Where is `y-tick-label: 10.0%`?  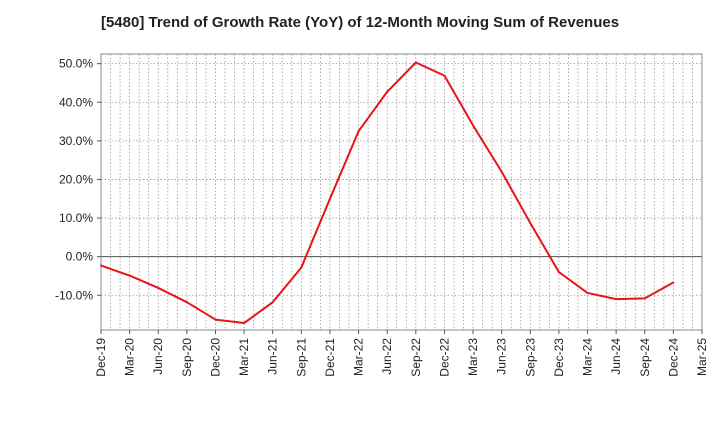
y-tick-label: 10.0% is located at coordinates (76, 218).